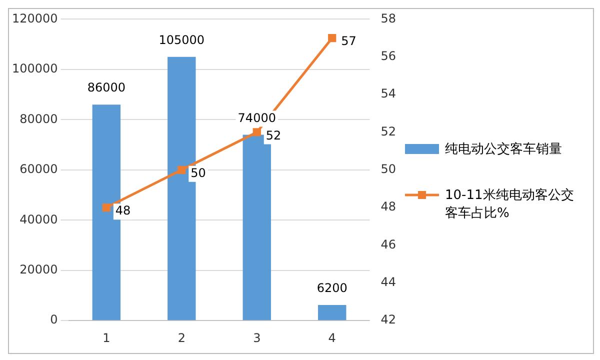 This screenshot has height=360, width=600. I want to click on y2-tick-label: 50, so click(388, 169).